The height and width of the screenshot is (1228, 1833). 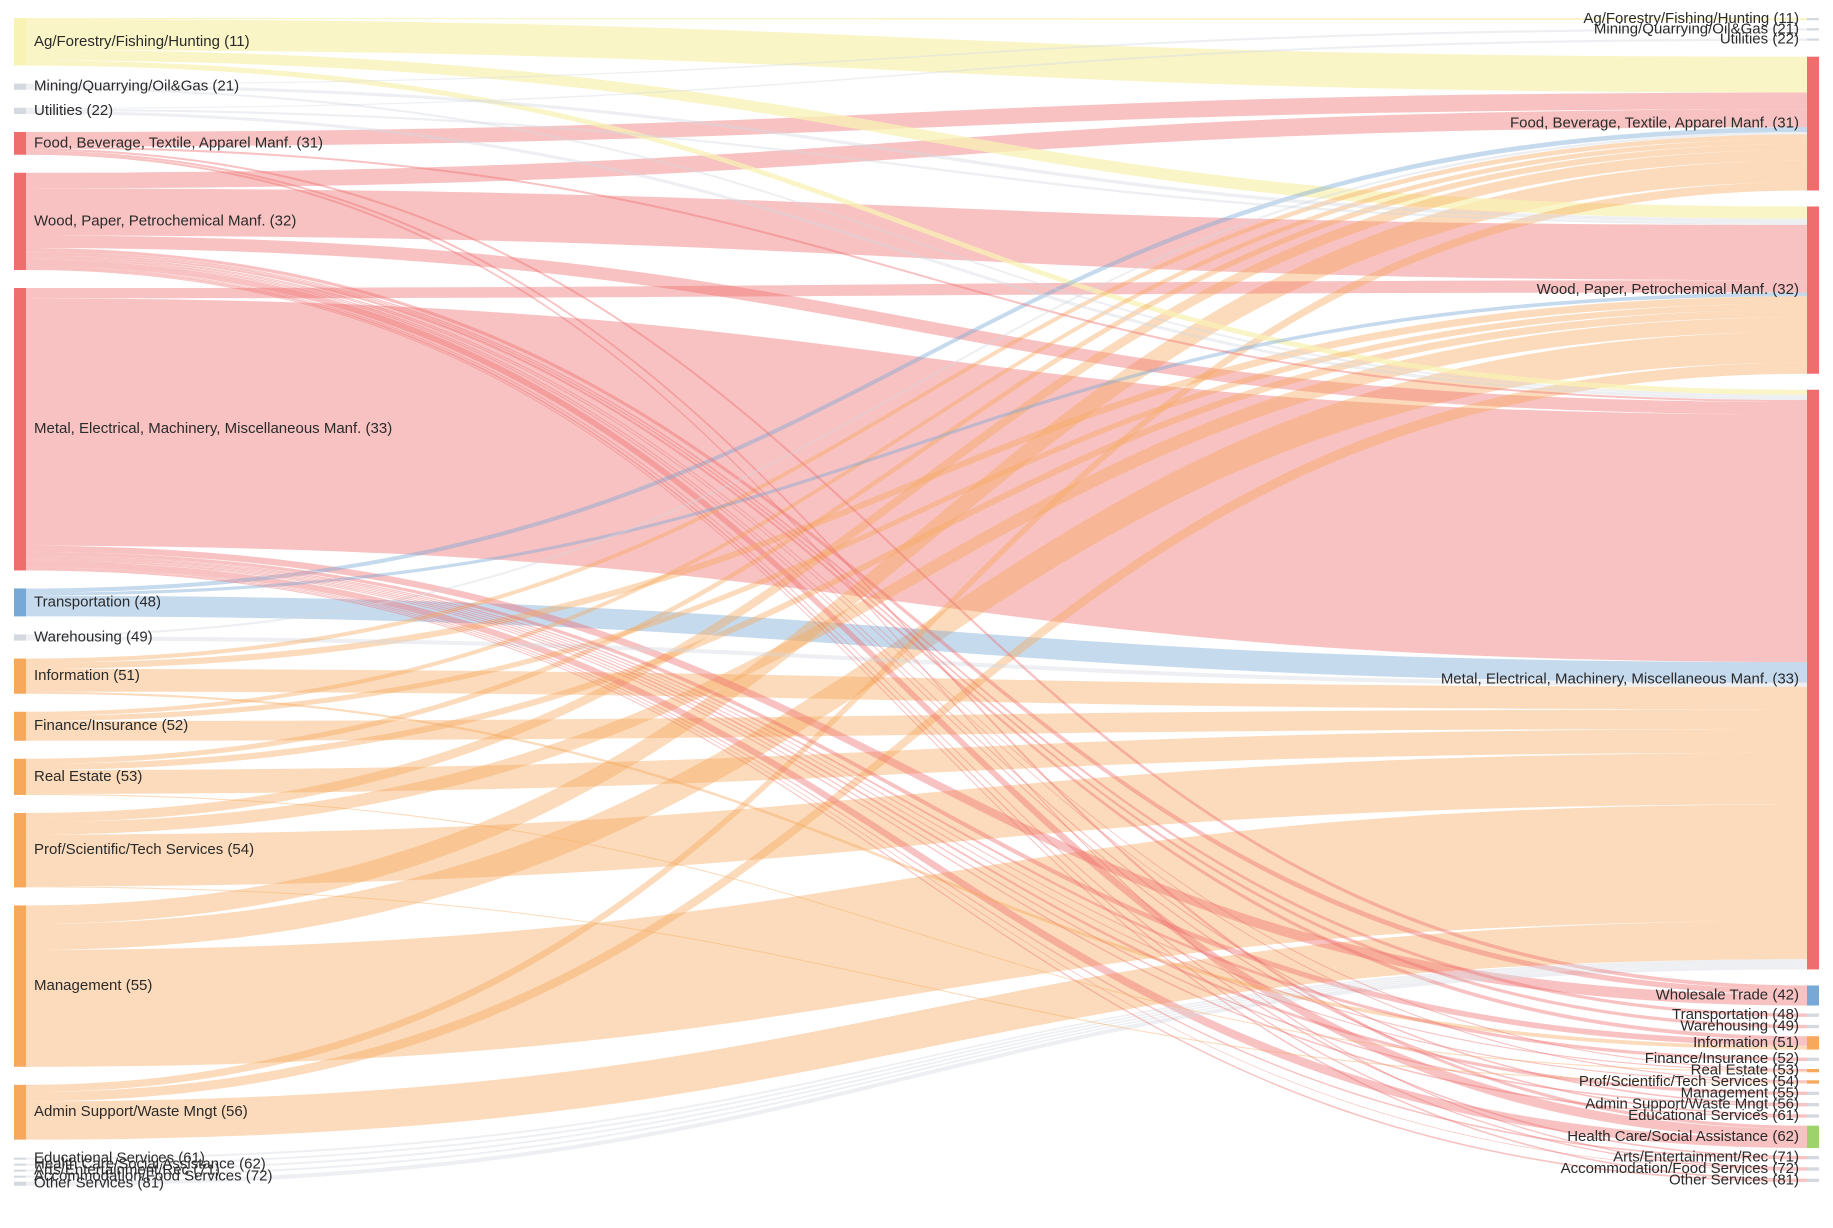 I want to click on flow-L11-R32, so click(x=916, y=134).